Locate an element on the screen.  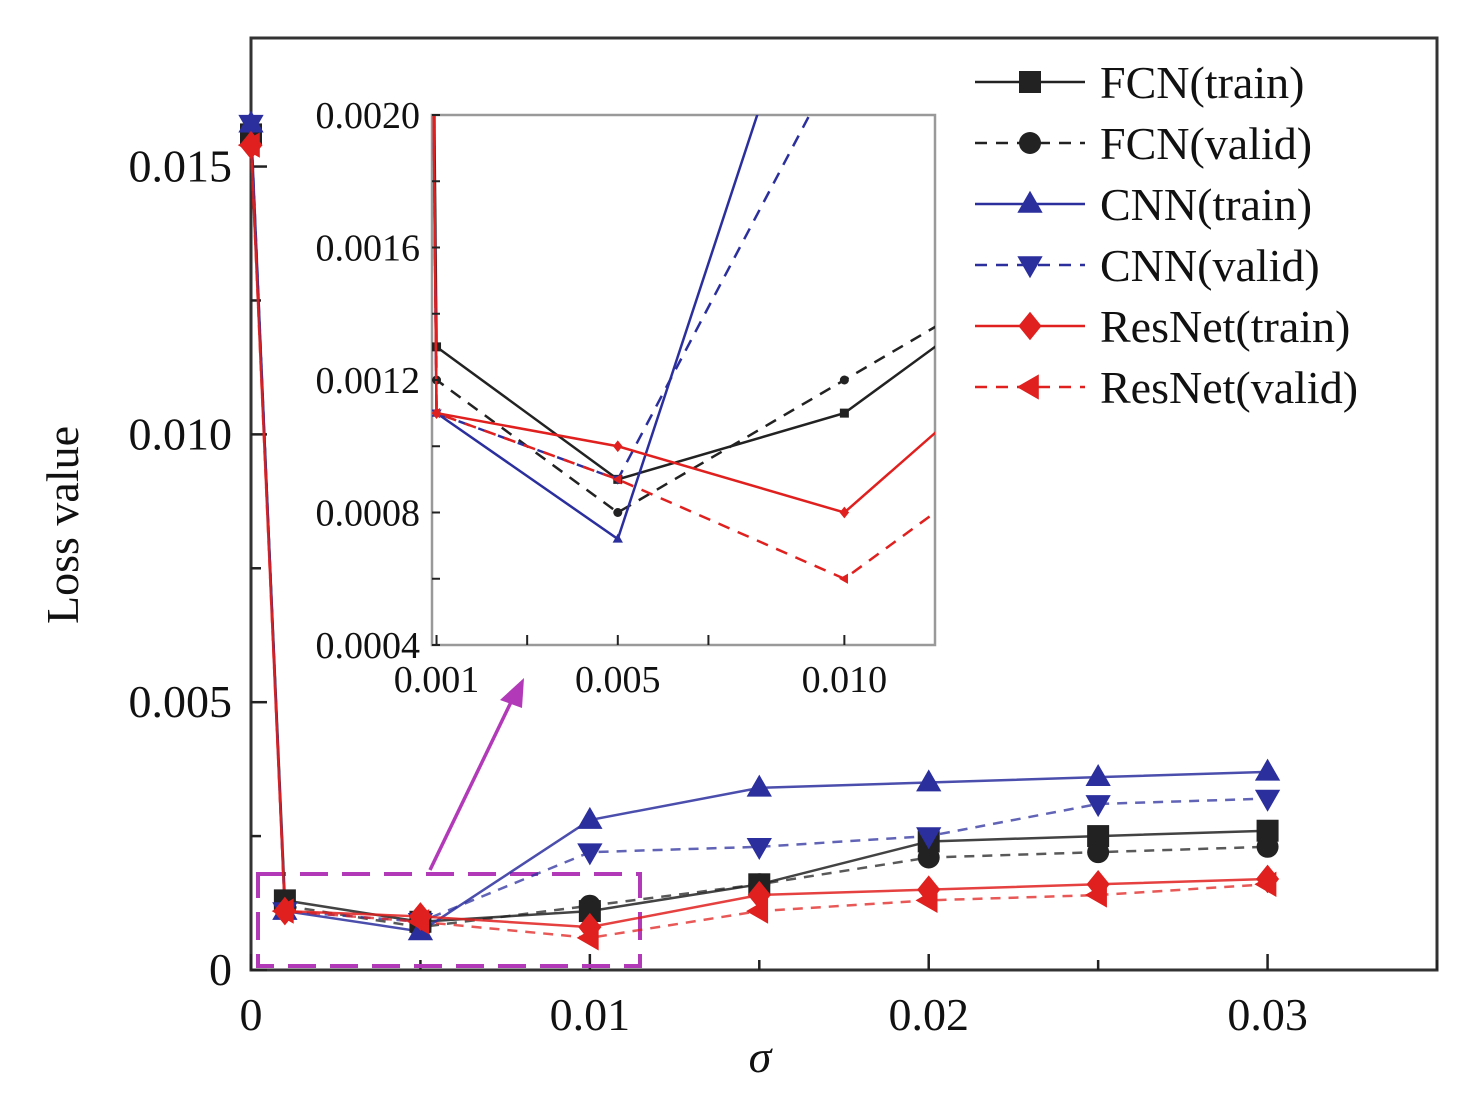
x-tick-label: 0.03 is located at coordinates (1267, 1014).